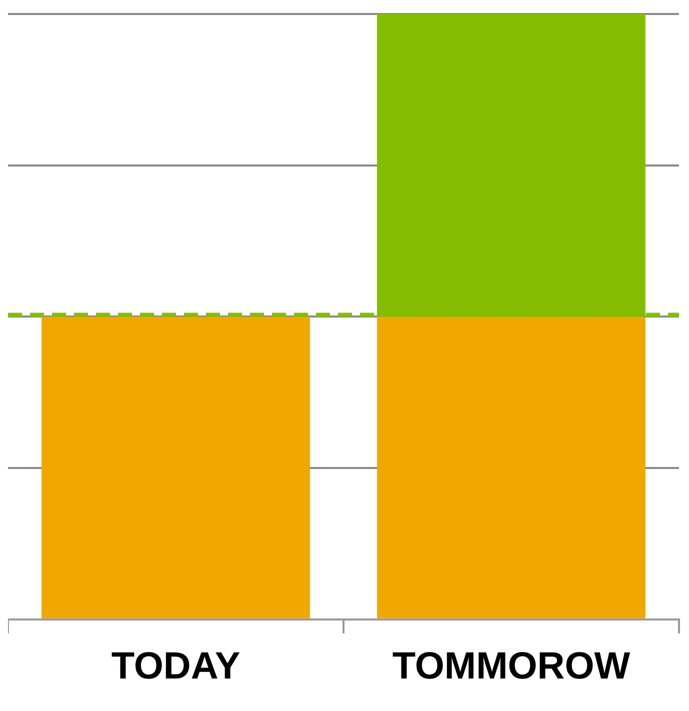 The width and height of the screenshot is (689, 711). What do you see at coordinates (175, 667) in the screenshot?
I see `x-tick-label: TODAY` at bounding box center [175, 667].